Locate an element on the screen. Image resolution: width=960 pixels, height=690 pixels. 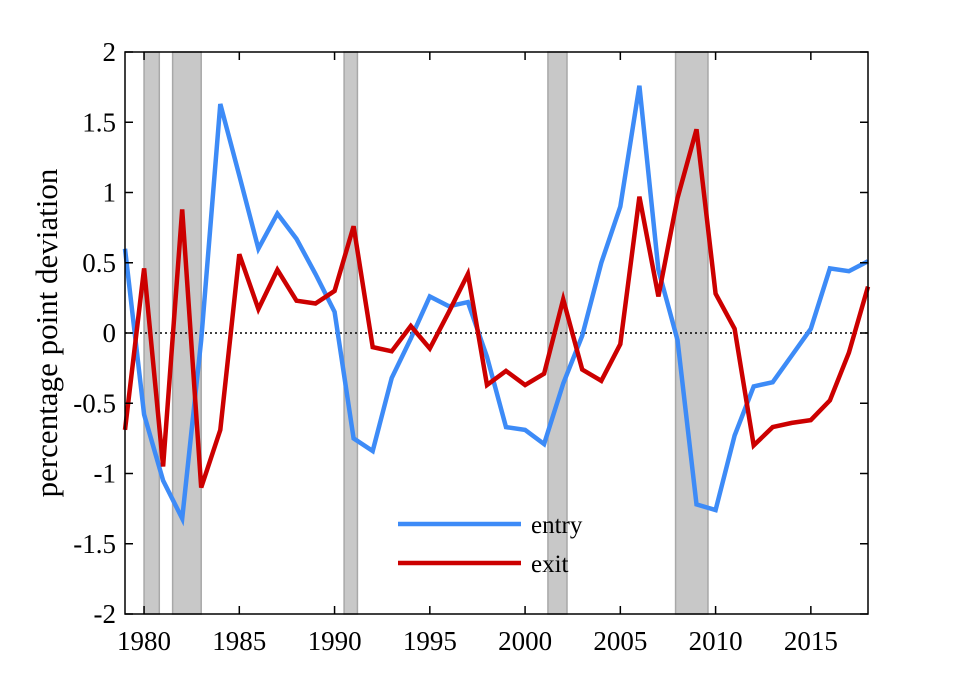
y-tick-label: 0 is located at coordinates (110, 333).